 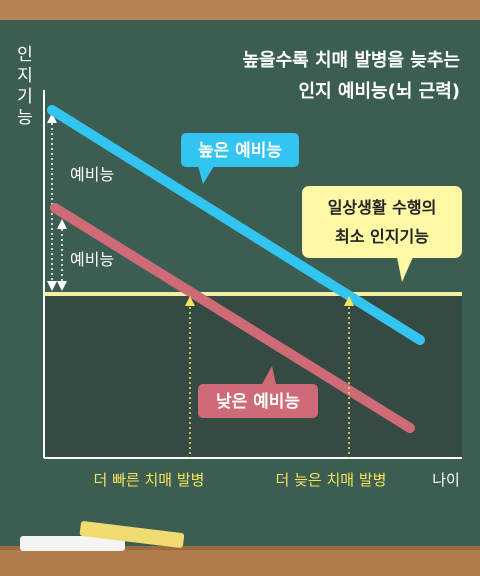 What do you see at coordinates (25, 97) in the screenshot?
I see `y-axis-label-3: 기` at bounding box center [25, 97].